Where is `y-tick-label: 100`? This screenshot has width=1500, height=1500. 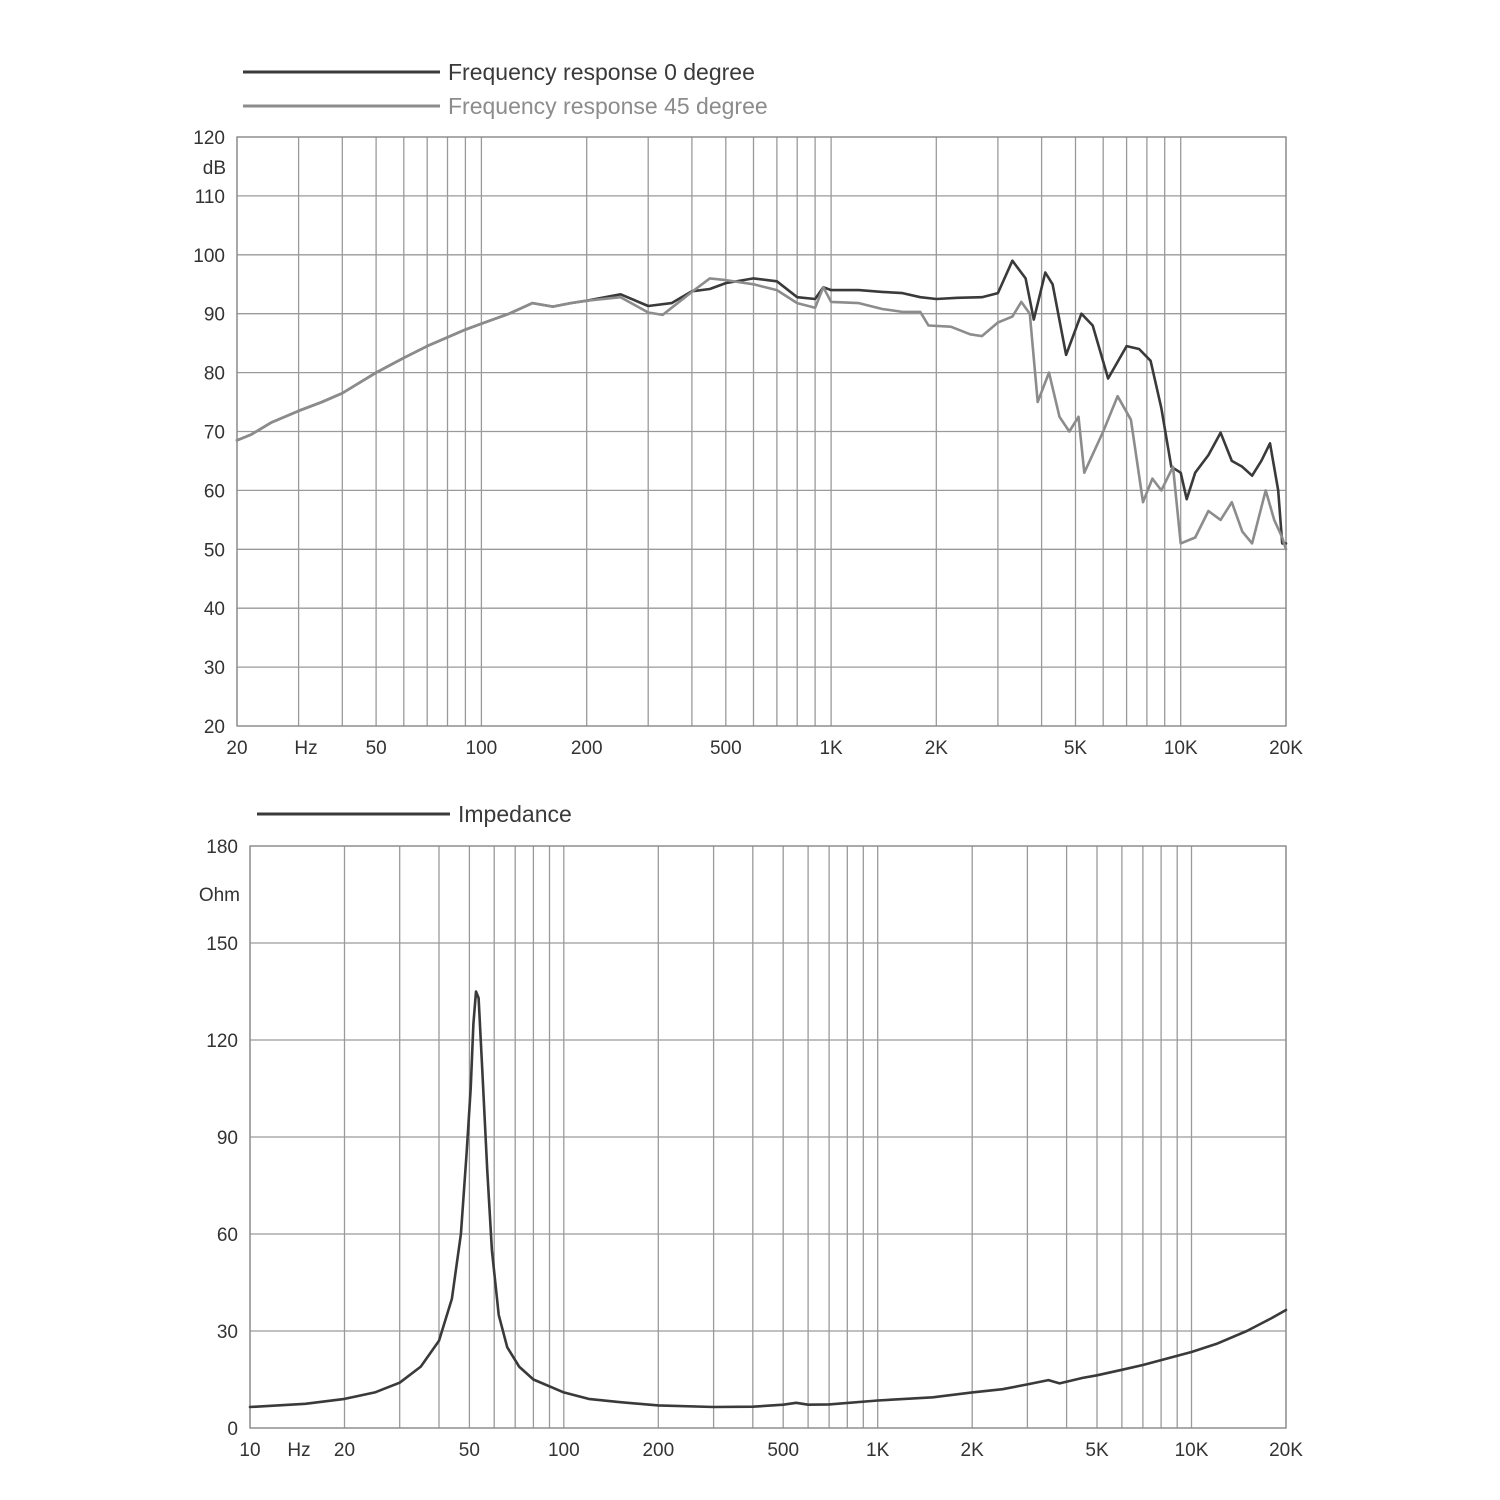 y-tick-label: 100 is located at coordinates (209, 256).